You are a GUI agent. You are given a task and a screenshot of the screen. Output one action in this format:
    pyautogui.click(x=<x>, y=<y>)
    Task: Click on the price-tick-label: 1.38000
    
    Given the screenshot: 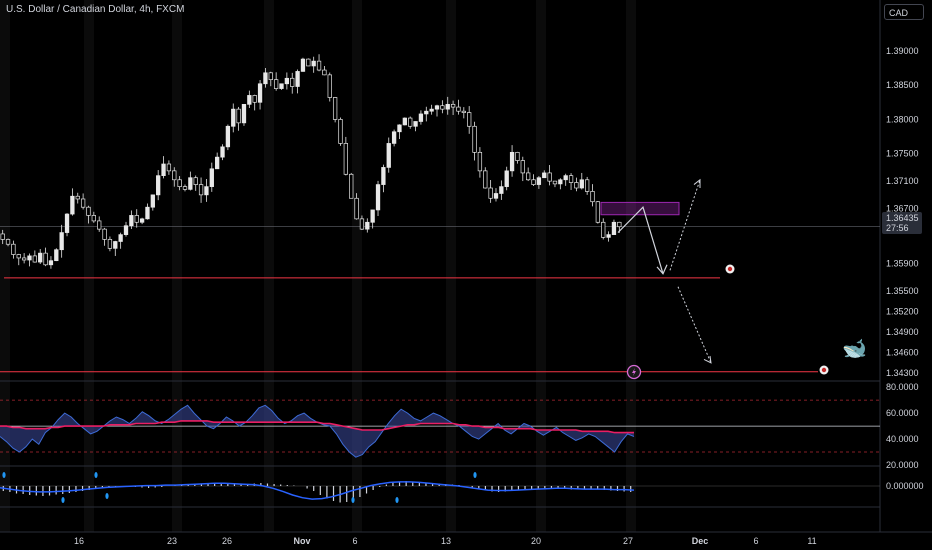 What is the action you would take?
    pyautogui.click(x=902, y=119)
    